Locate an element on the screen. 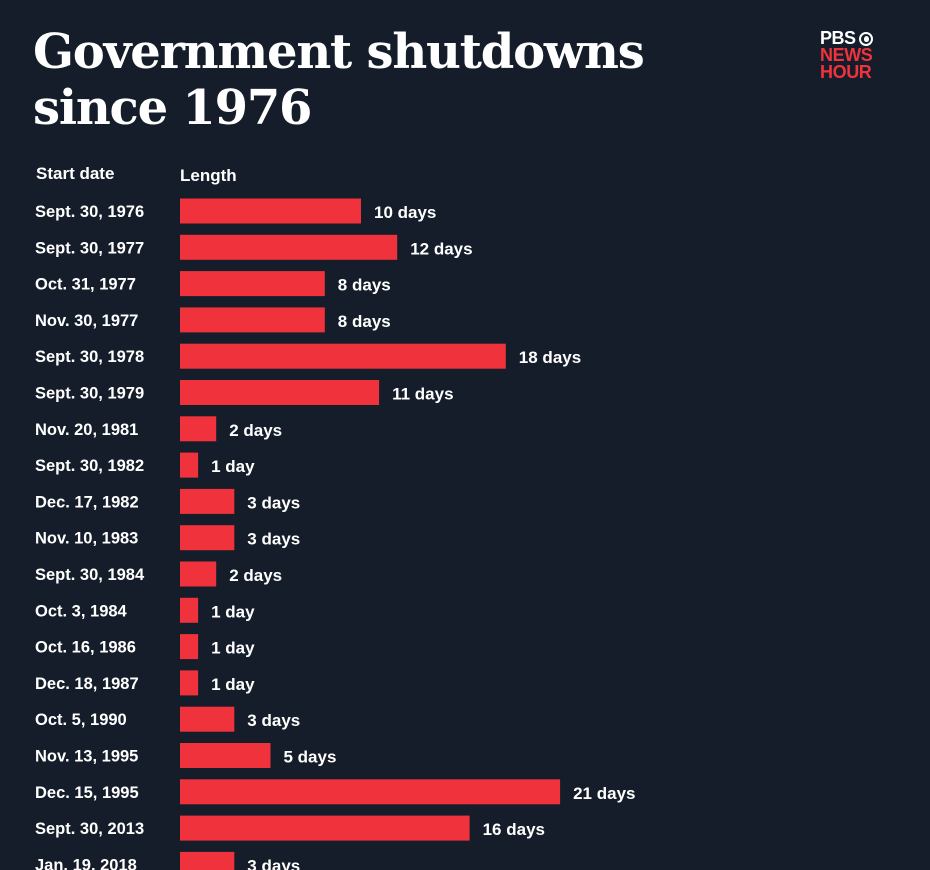 This screenshot has height=870, width=930. date-label: Sept. 30, 1978 is located at coordinates (89, 357).